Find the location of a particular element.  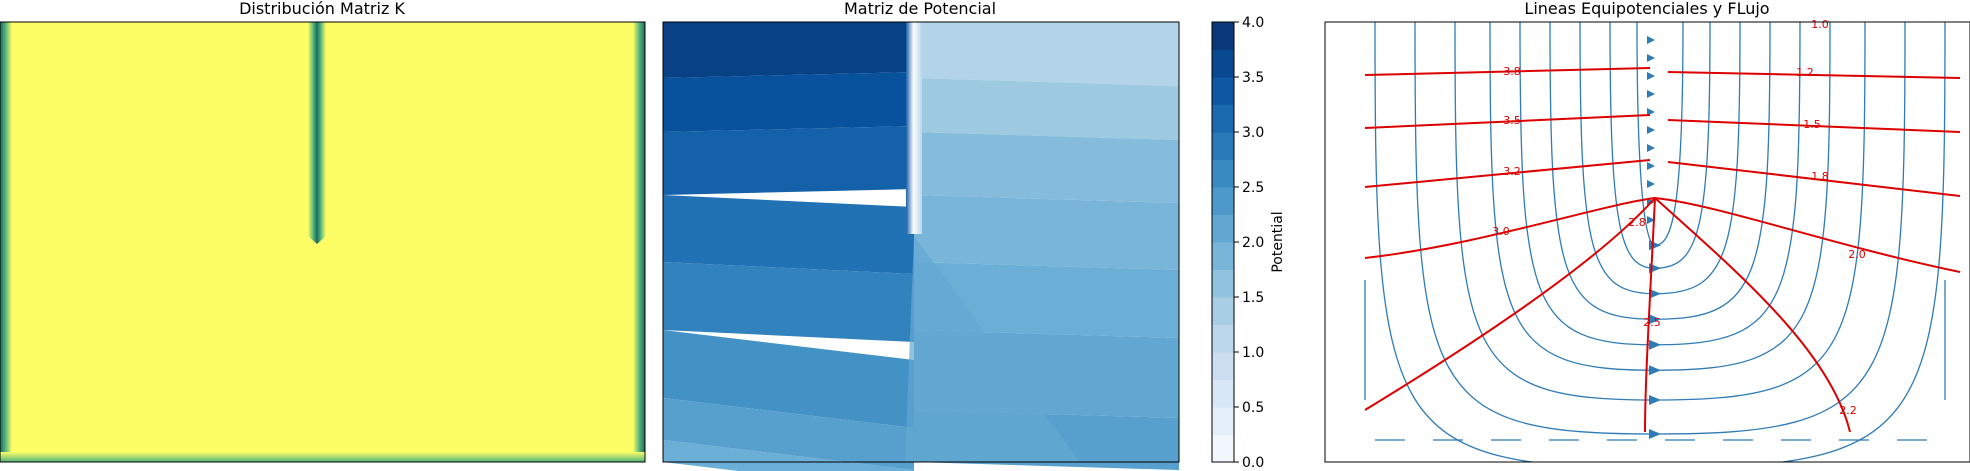

k-edge-right is located at coordinates (639, 242).